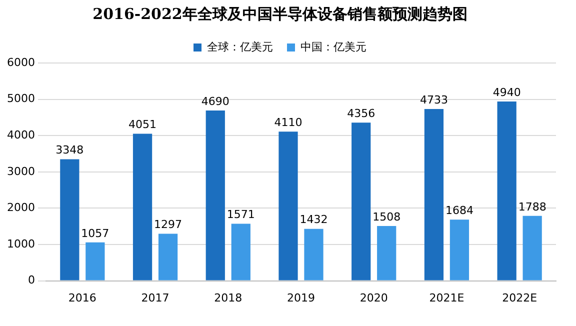 Image resolution: width=576 pixels, height=326 pixels. Describe the element at coordinates (82, 297) in the screenshot. I see `x-tick-label: 2016` at that location.